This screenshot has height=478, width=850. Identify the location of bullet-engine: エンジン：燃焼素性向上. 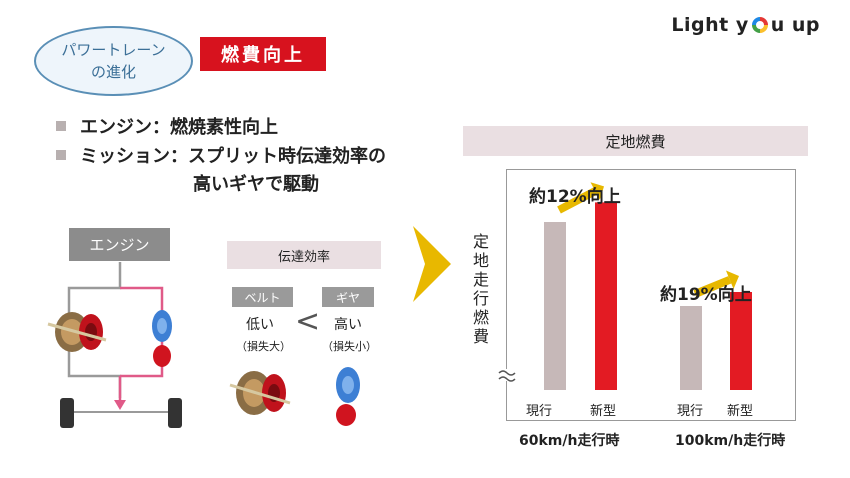
(167, 126).